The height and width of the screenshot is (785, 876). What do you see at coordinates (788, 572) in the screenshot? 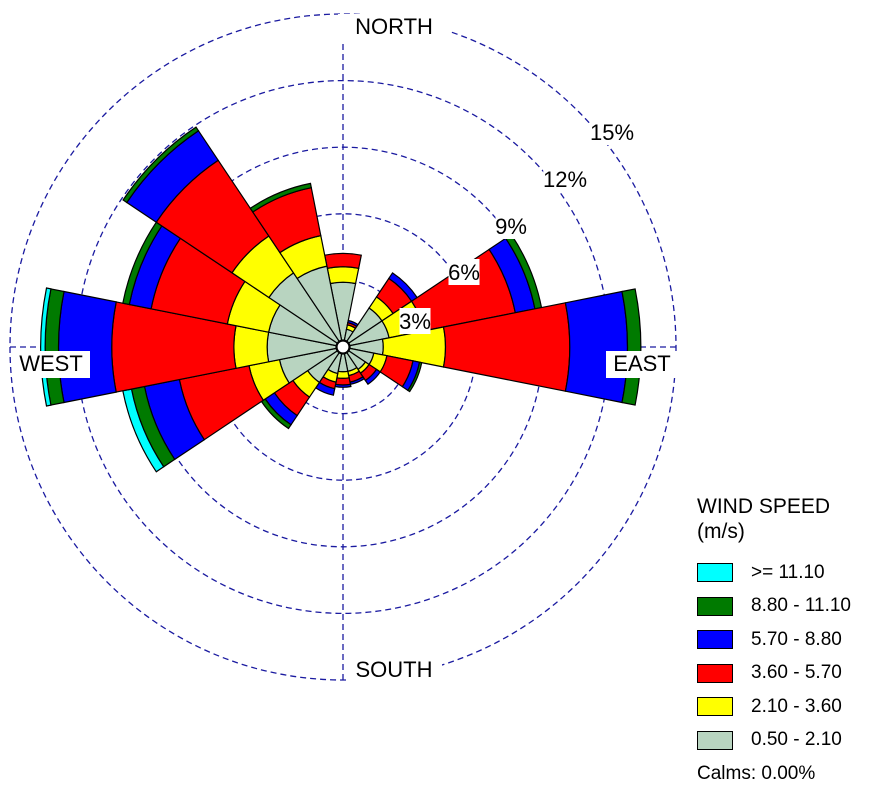
I see `legend-label: >= 11.10` at bounding box center [788, 572].